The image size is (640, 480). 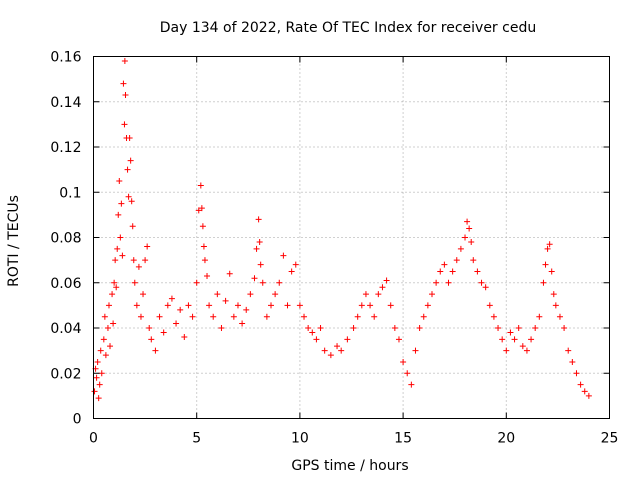 I want to click on y-tick-label: 0.04, so click(x=65, y=329).